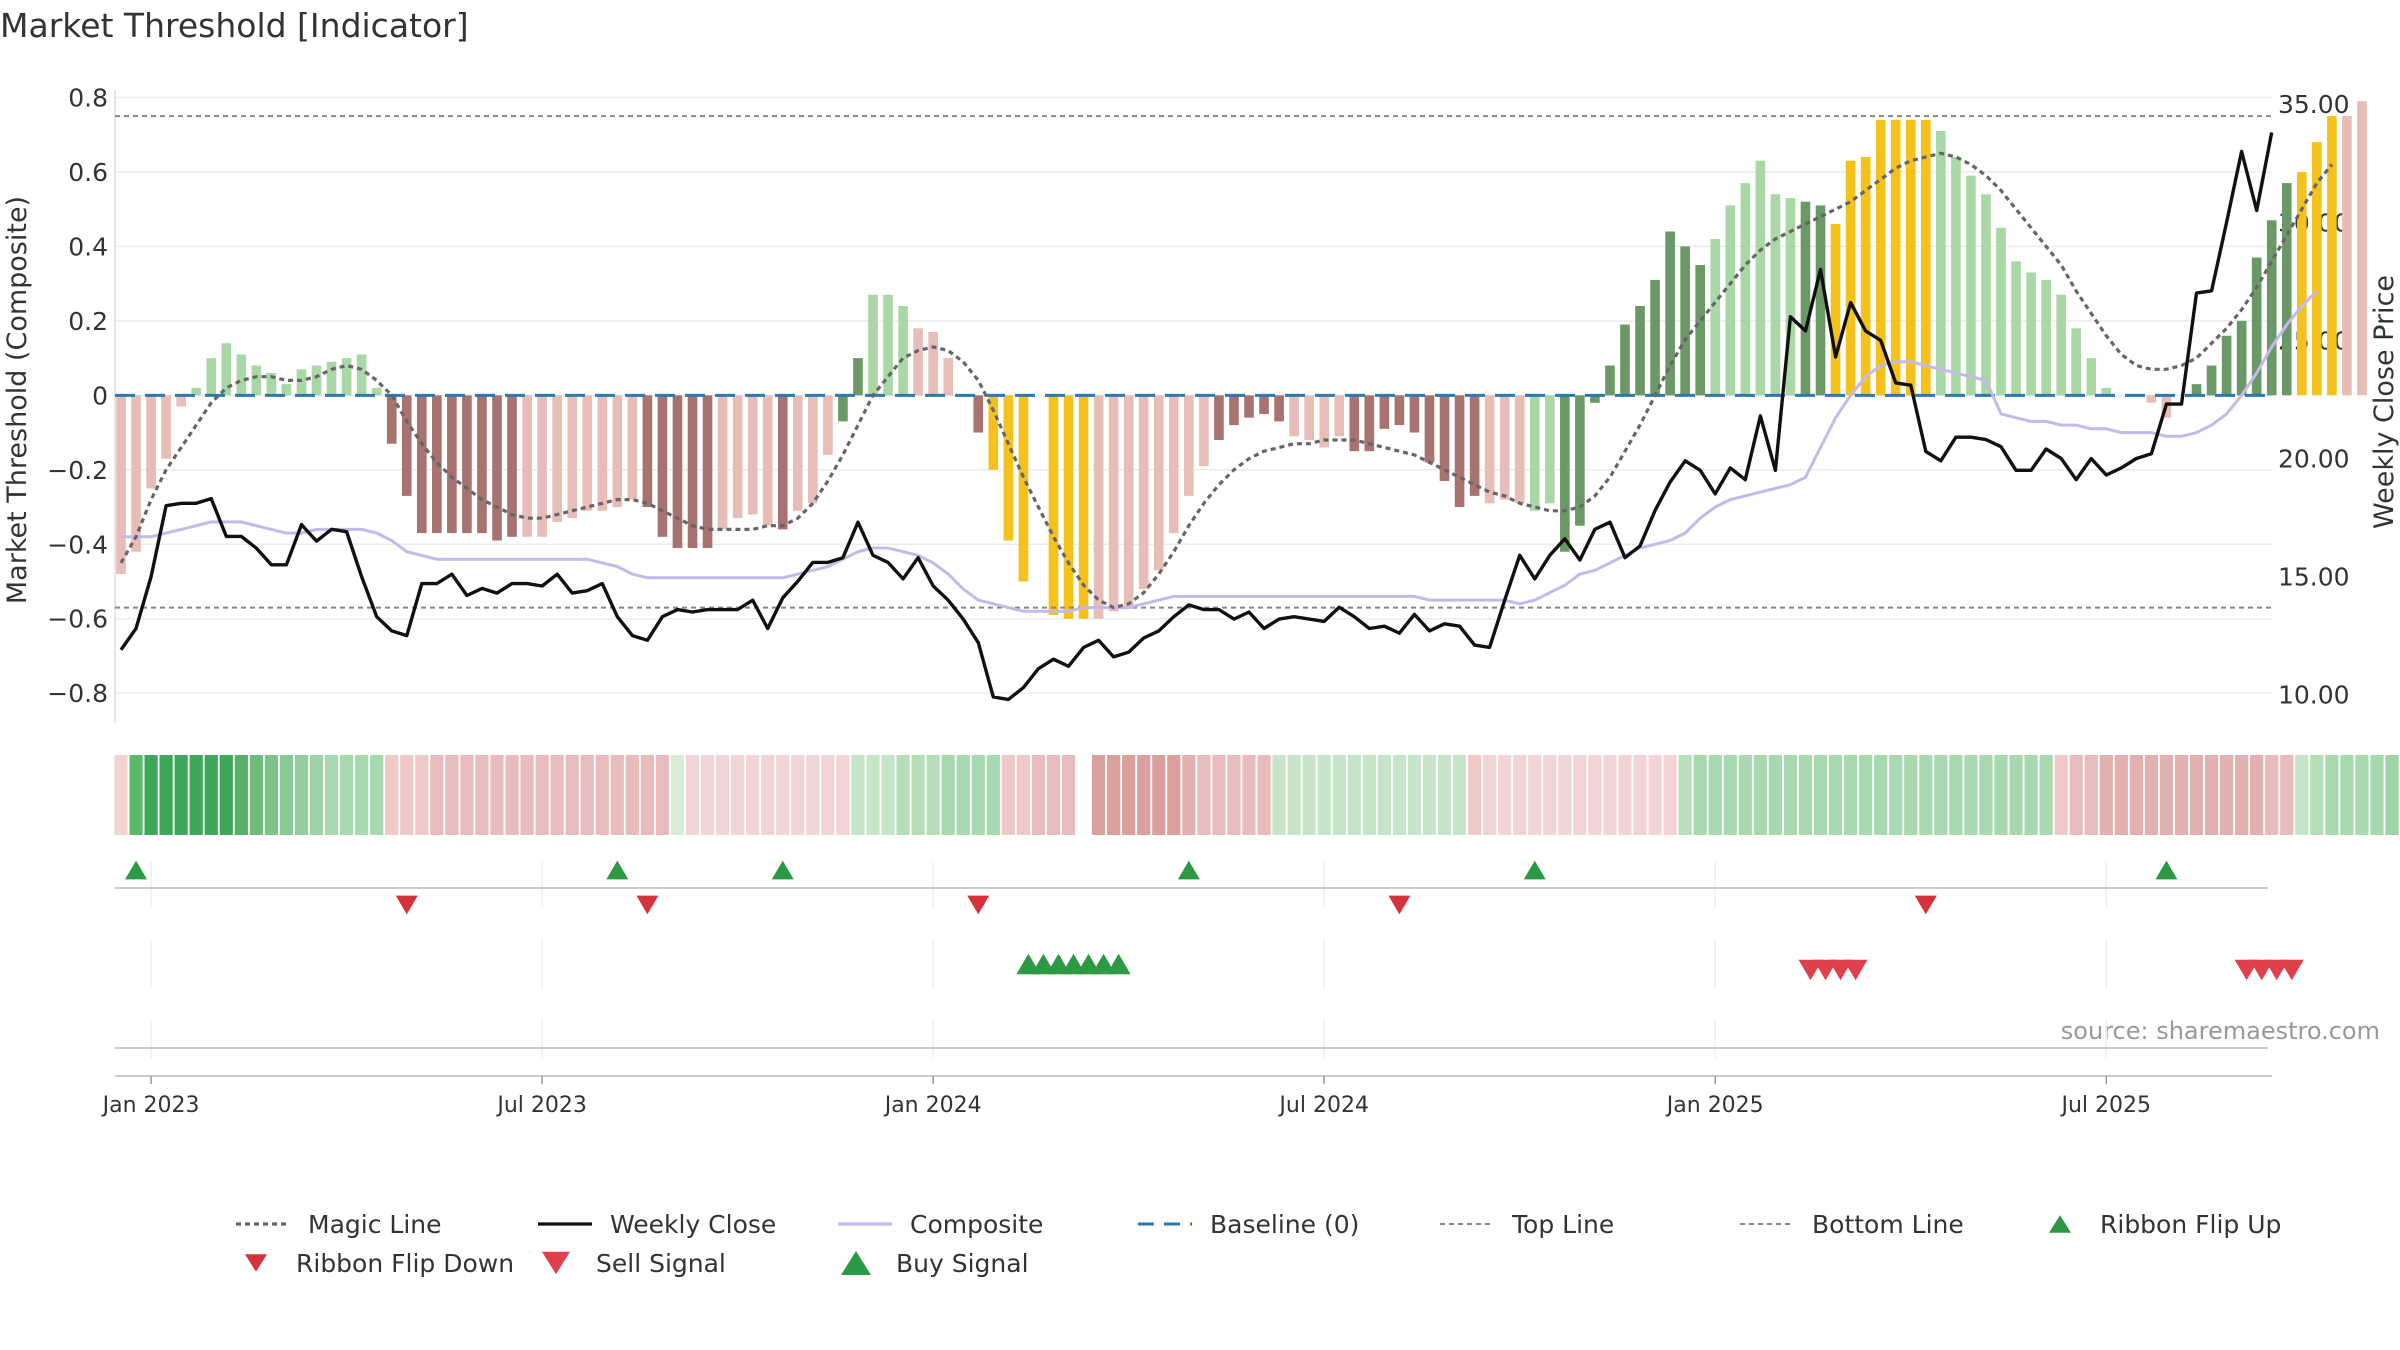  I want to click on legend-item-magic: Magic Line, so click(339, 1224).